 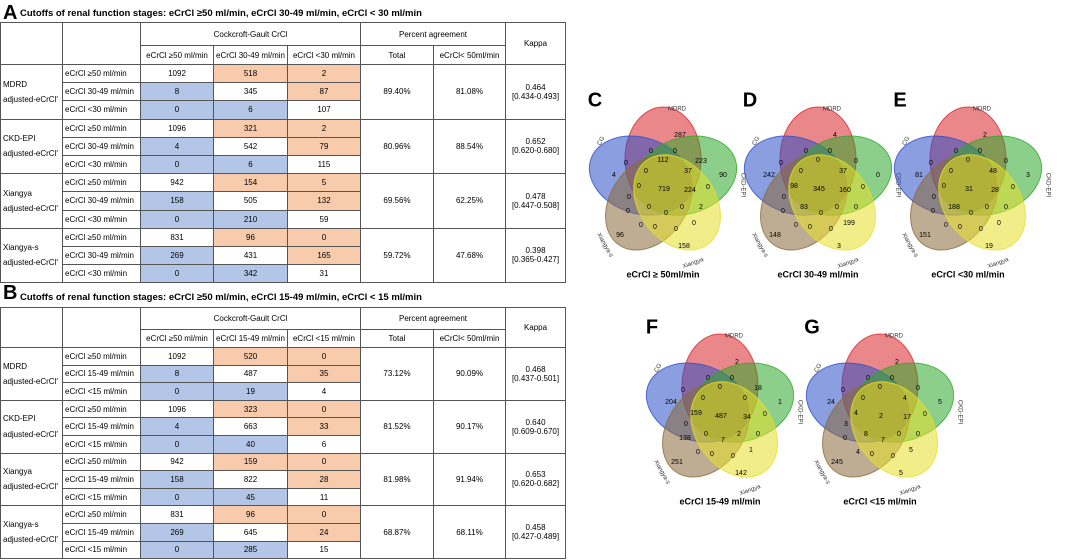 I want to click on venn-count: 37, so click(x=688, y=171).